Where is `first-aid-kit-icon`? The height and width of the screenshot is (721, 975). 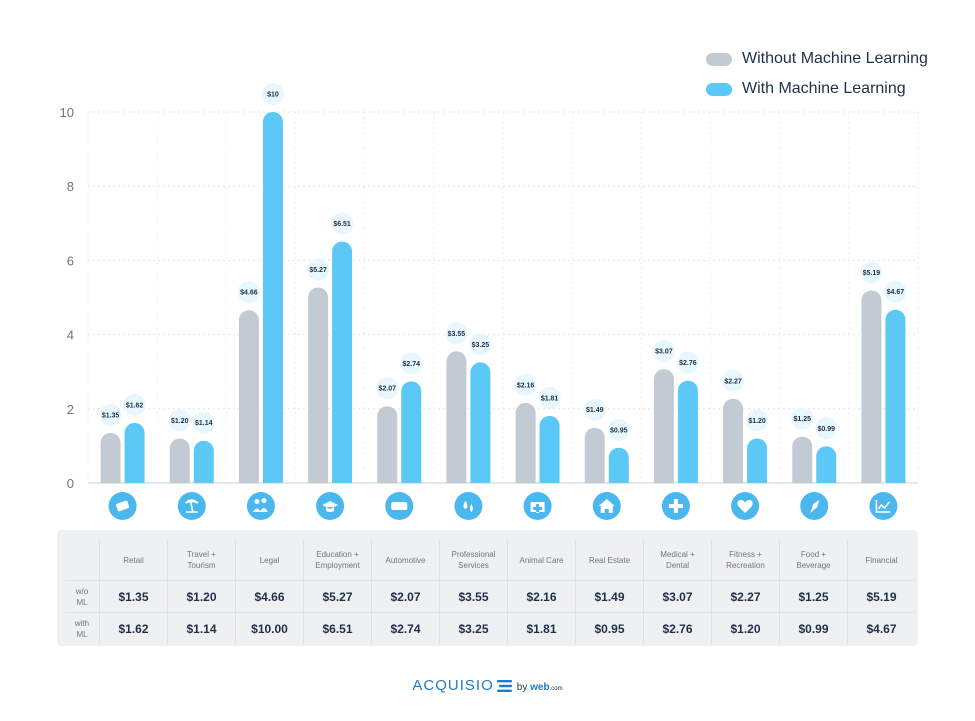
first-aid-kit-icon is located at coordinates (537, 506).